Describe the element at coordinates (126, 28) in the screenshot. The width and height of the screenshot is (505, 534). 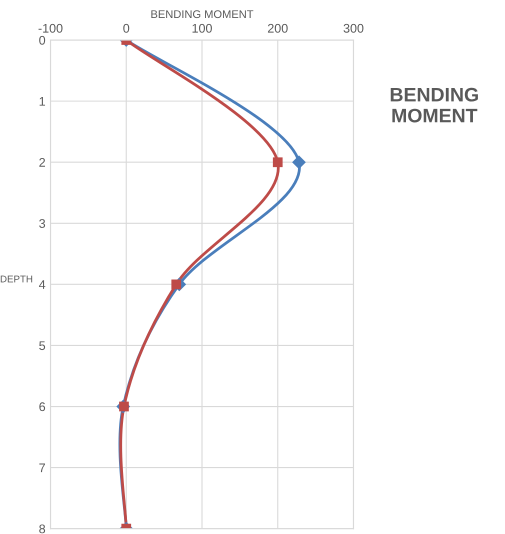
I see `x-tick-label: 0` at that location.